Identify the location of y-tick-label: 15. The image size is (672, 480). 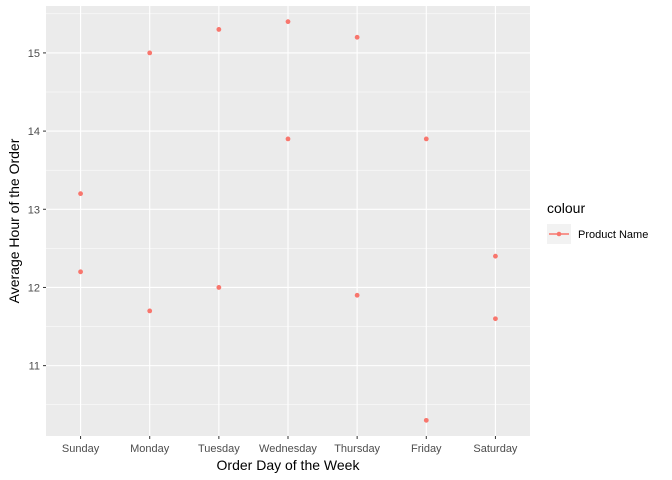
(34, 54).